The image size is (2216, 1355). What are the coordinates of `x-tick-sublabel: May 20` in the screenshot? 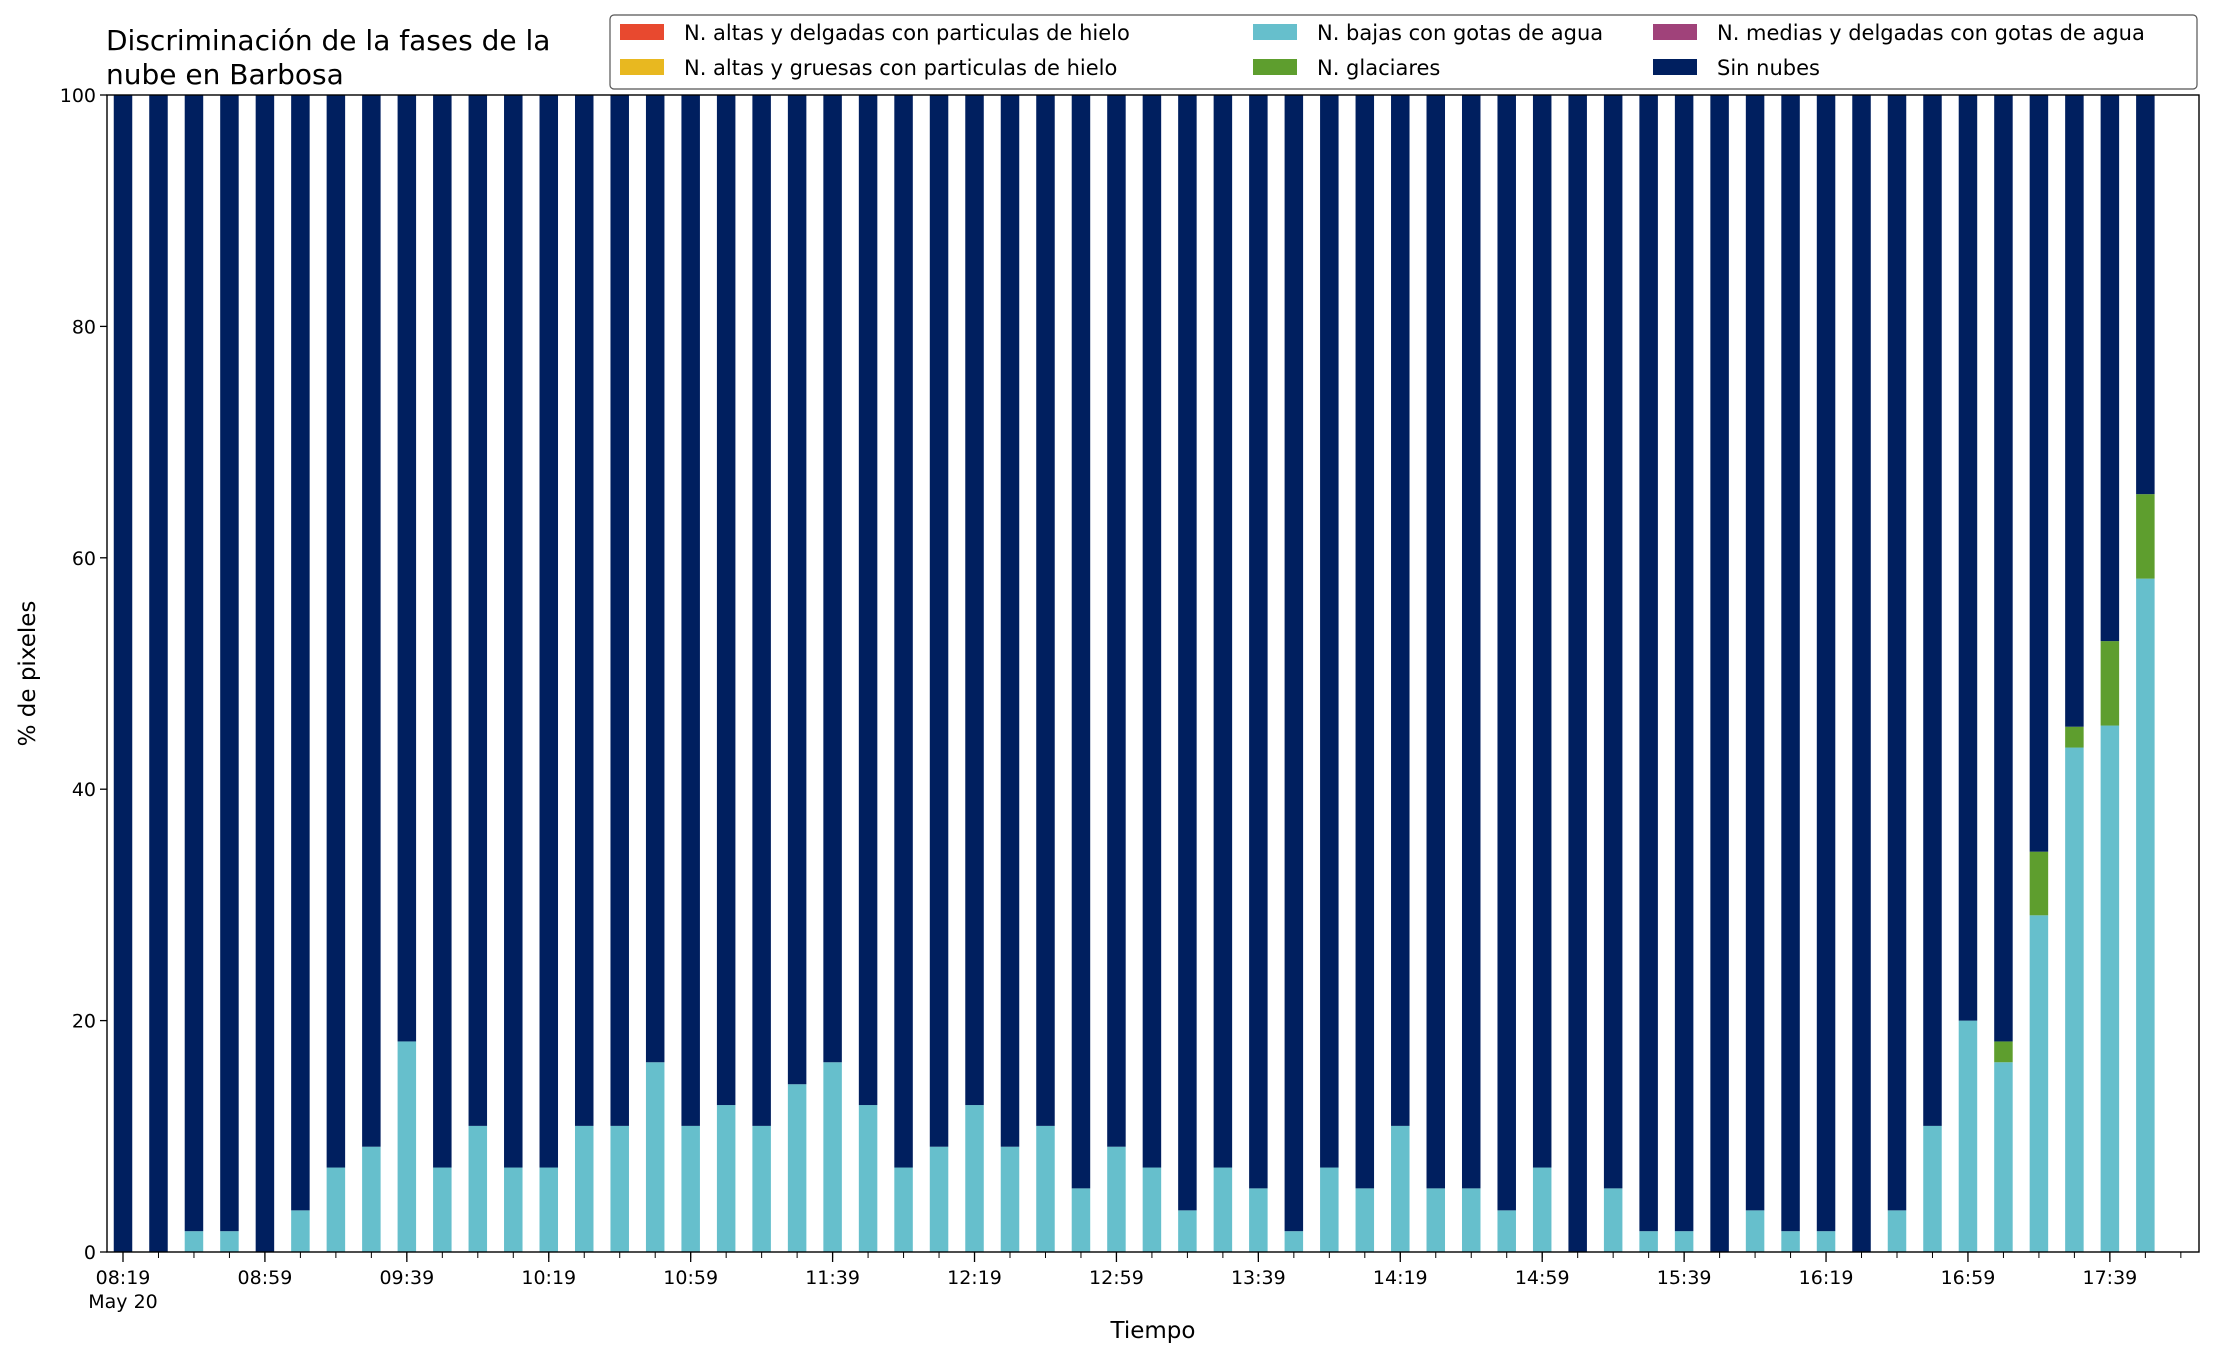 It's located at (123, 1302).